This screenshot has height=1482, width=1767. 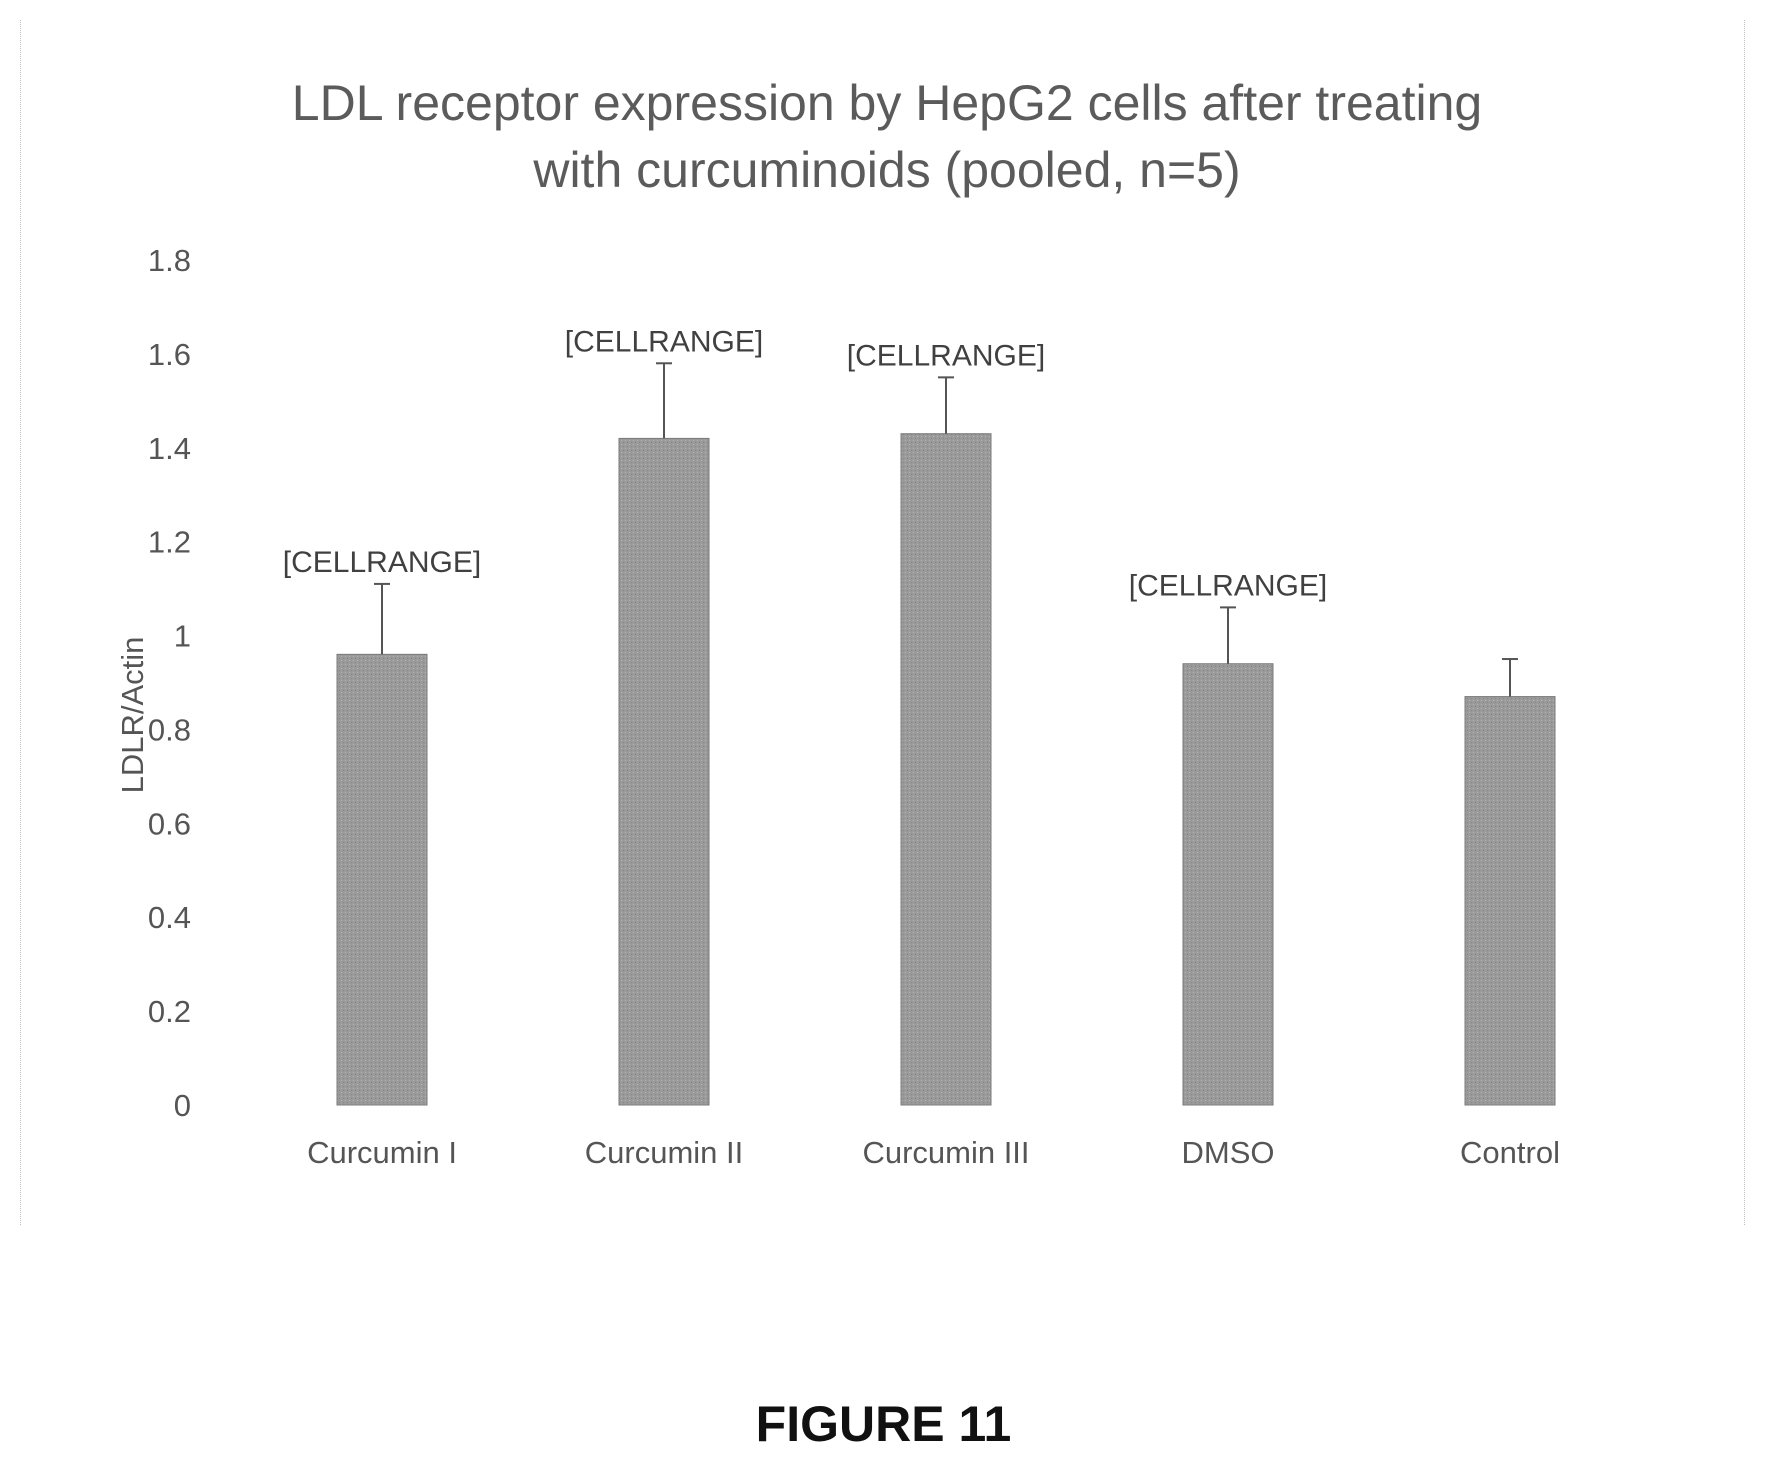 What do you see at coordinates (382, 1152) in the screenshot?
I see `category-label: Curcumin I` at bounding box center [382, 1152].